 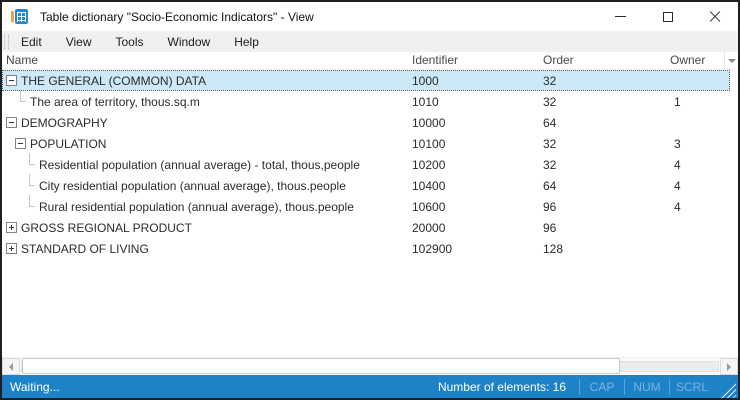 What do you see at coordinates (366, 248) in the screenshot?
I see `table-row: STANDARD OF LIVING 102900 128` at bounding box center [366, 248].